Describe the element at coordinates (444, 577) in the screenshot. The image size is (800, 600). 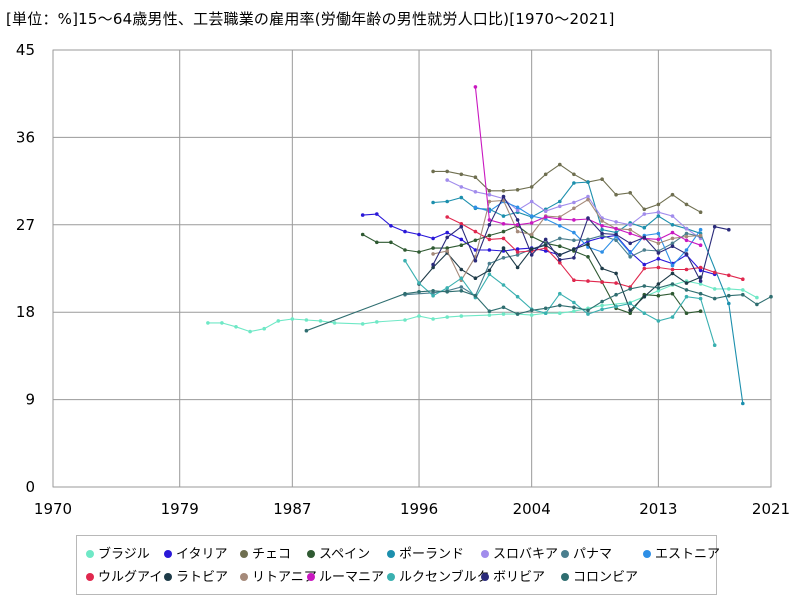
I see `legend-label: ルクセンブルク` at that location.